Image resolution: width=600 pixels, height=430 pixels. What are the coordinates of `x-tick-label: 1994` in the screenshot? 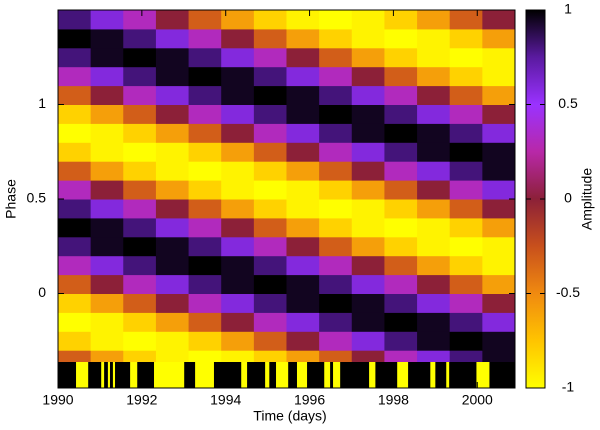 It's located at (225, 400).